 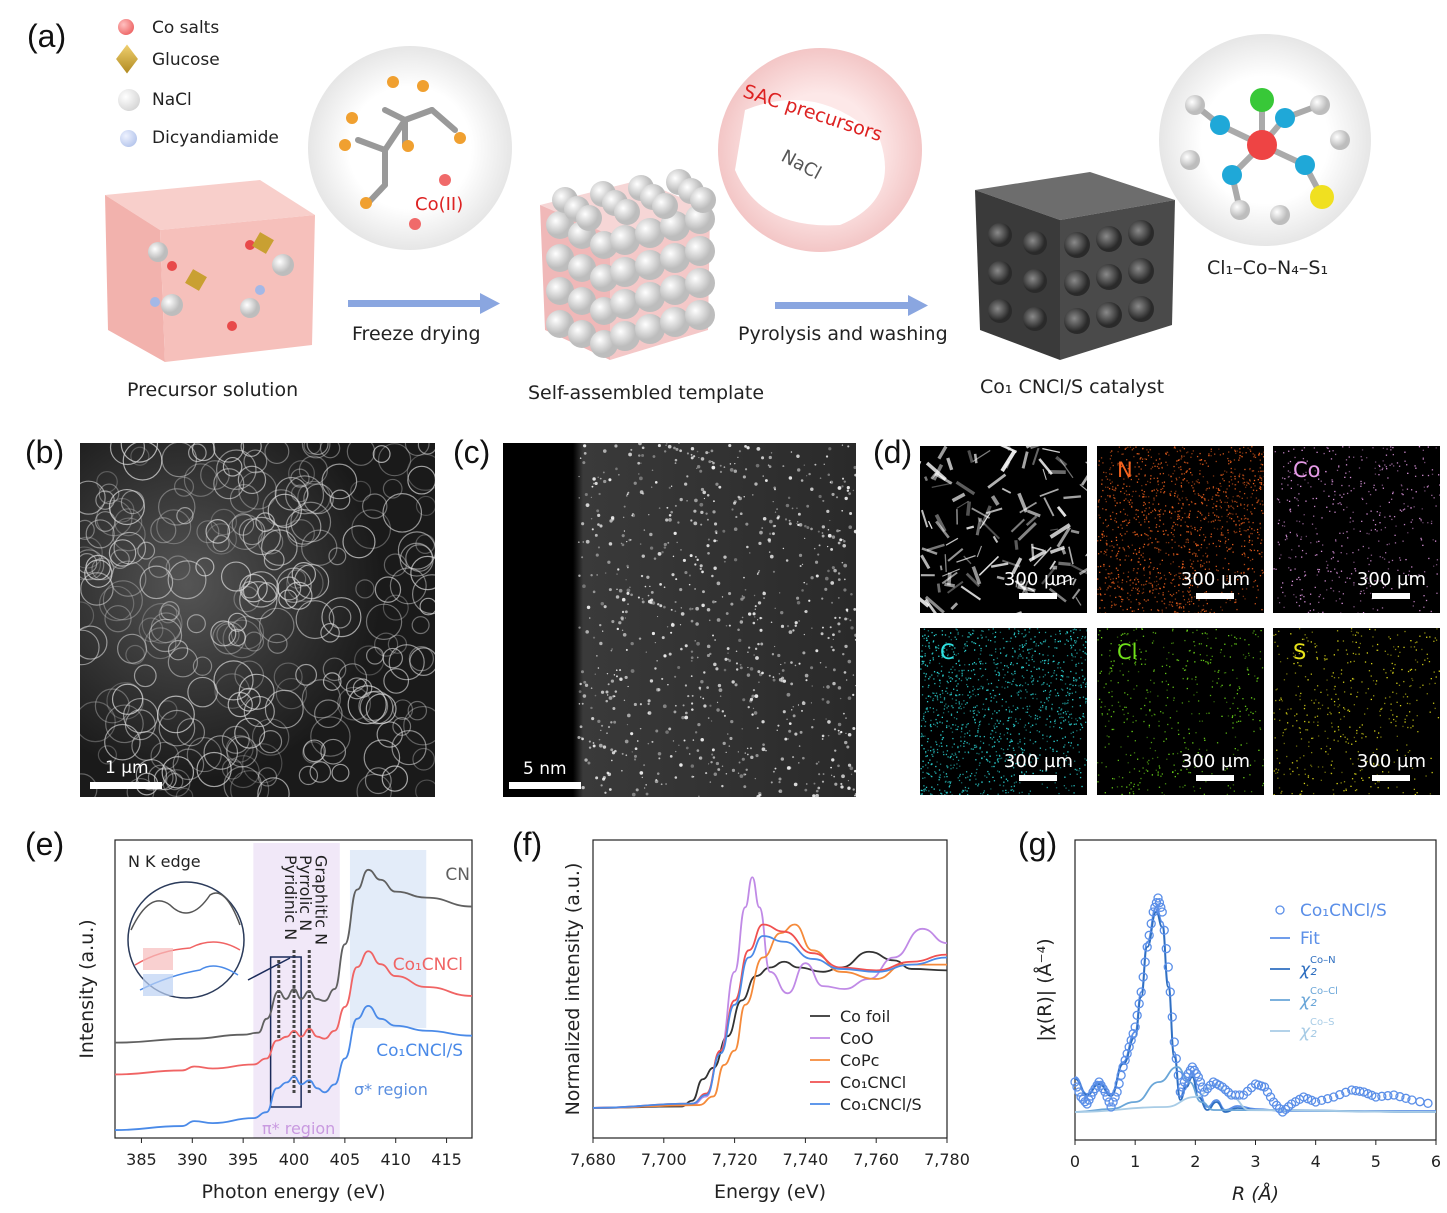 What do you see at coordinates (1356, 529) in the screenshot?
I see `eds-map-co: Co 300 µm` at bounding box center [1356, 529].